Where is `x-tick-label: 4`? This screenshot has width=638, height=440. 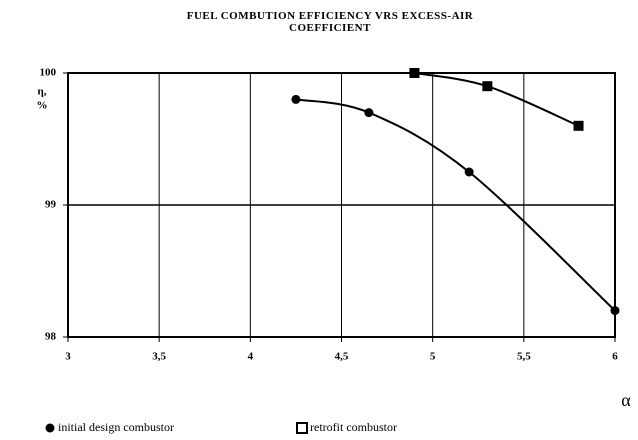 x-tick-label: 4 is located at coordinates (251, 357).